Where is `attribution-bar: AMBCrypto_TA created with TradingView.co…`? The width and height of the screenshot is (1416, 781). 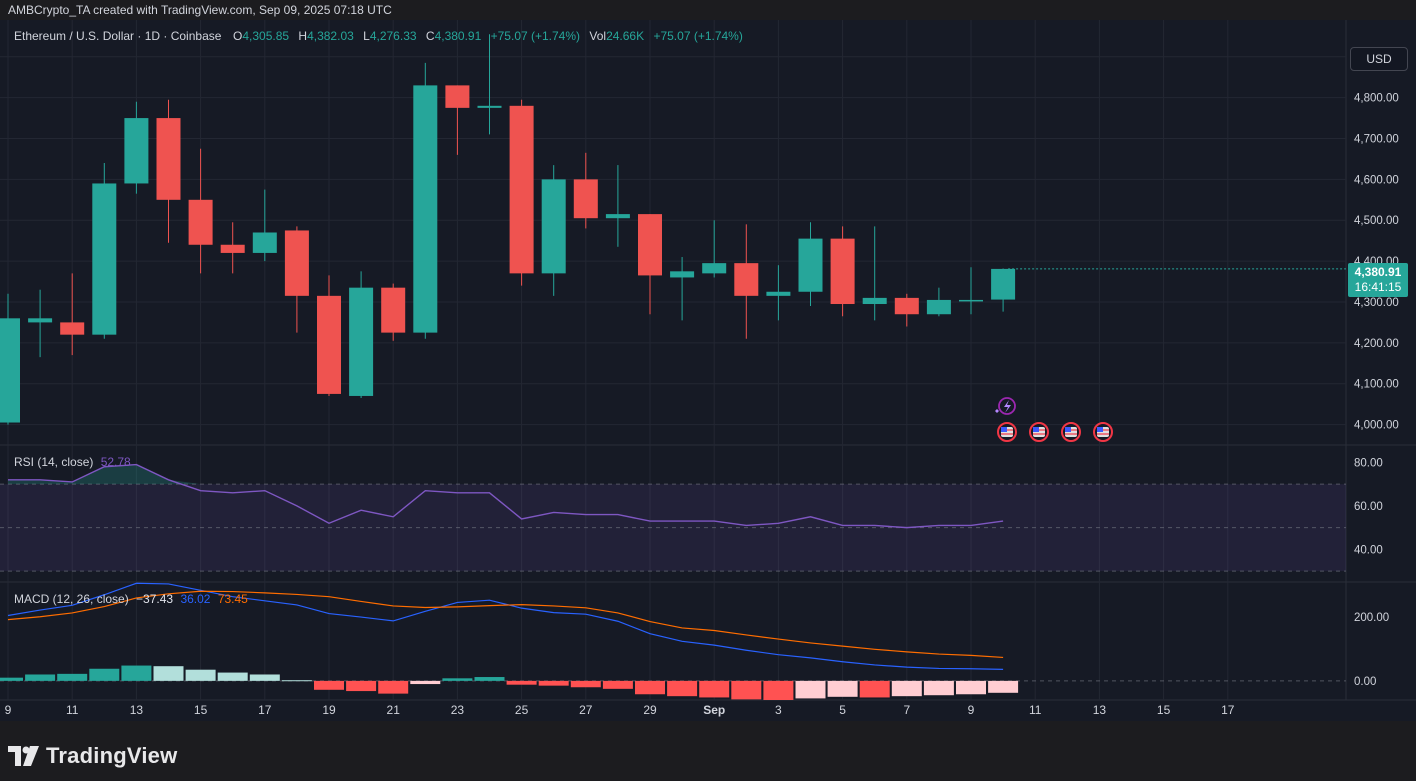
attribution-bar: AMBCrypto_TA created with TradingView.co… is located at coordinates (708, 10).